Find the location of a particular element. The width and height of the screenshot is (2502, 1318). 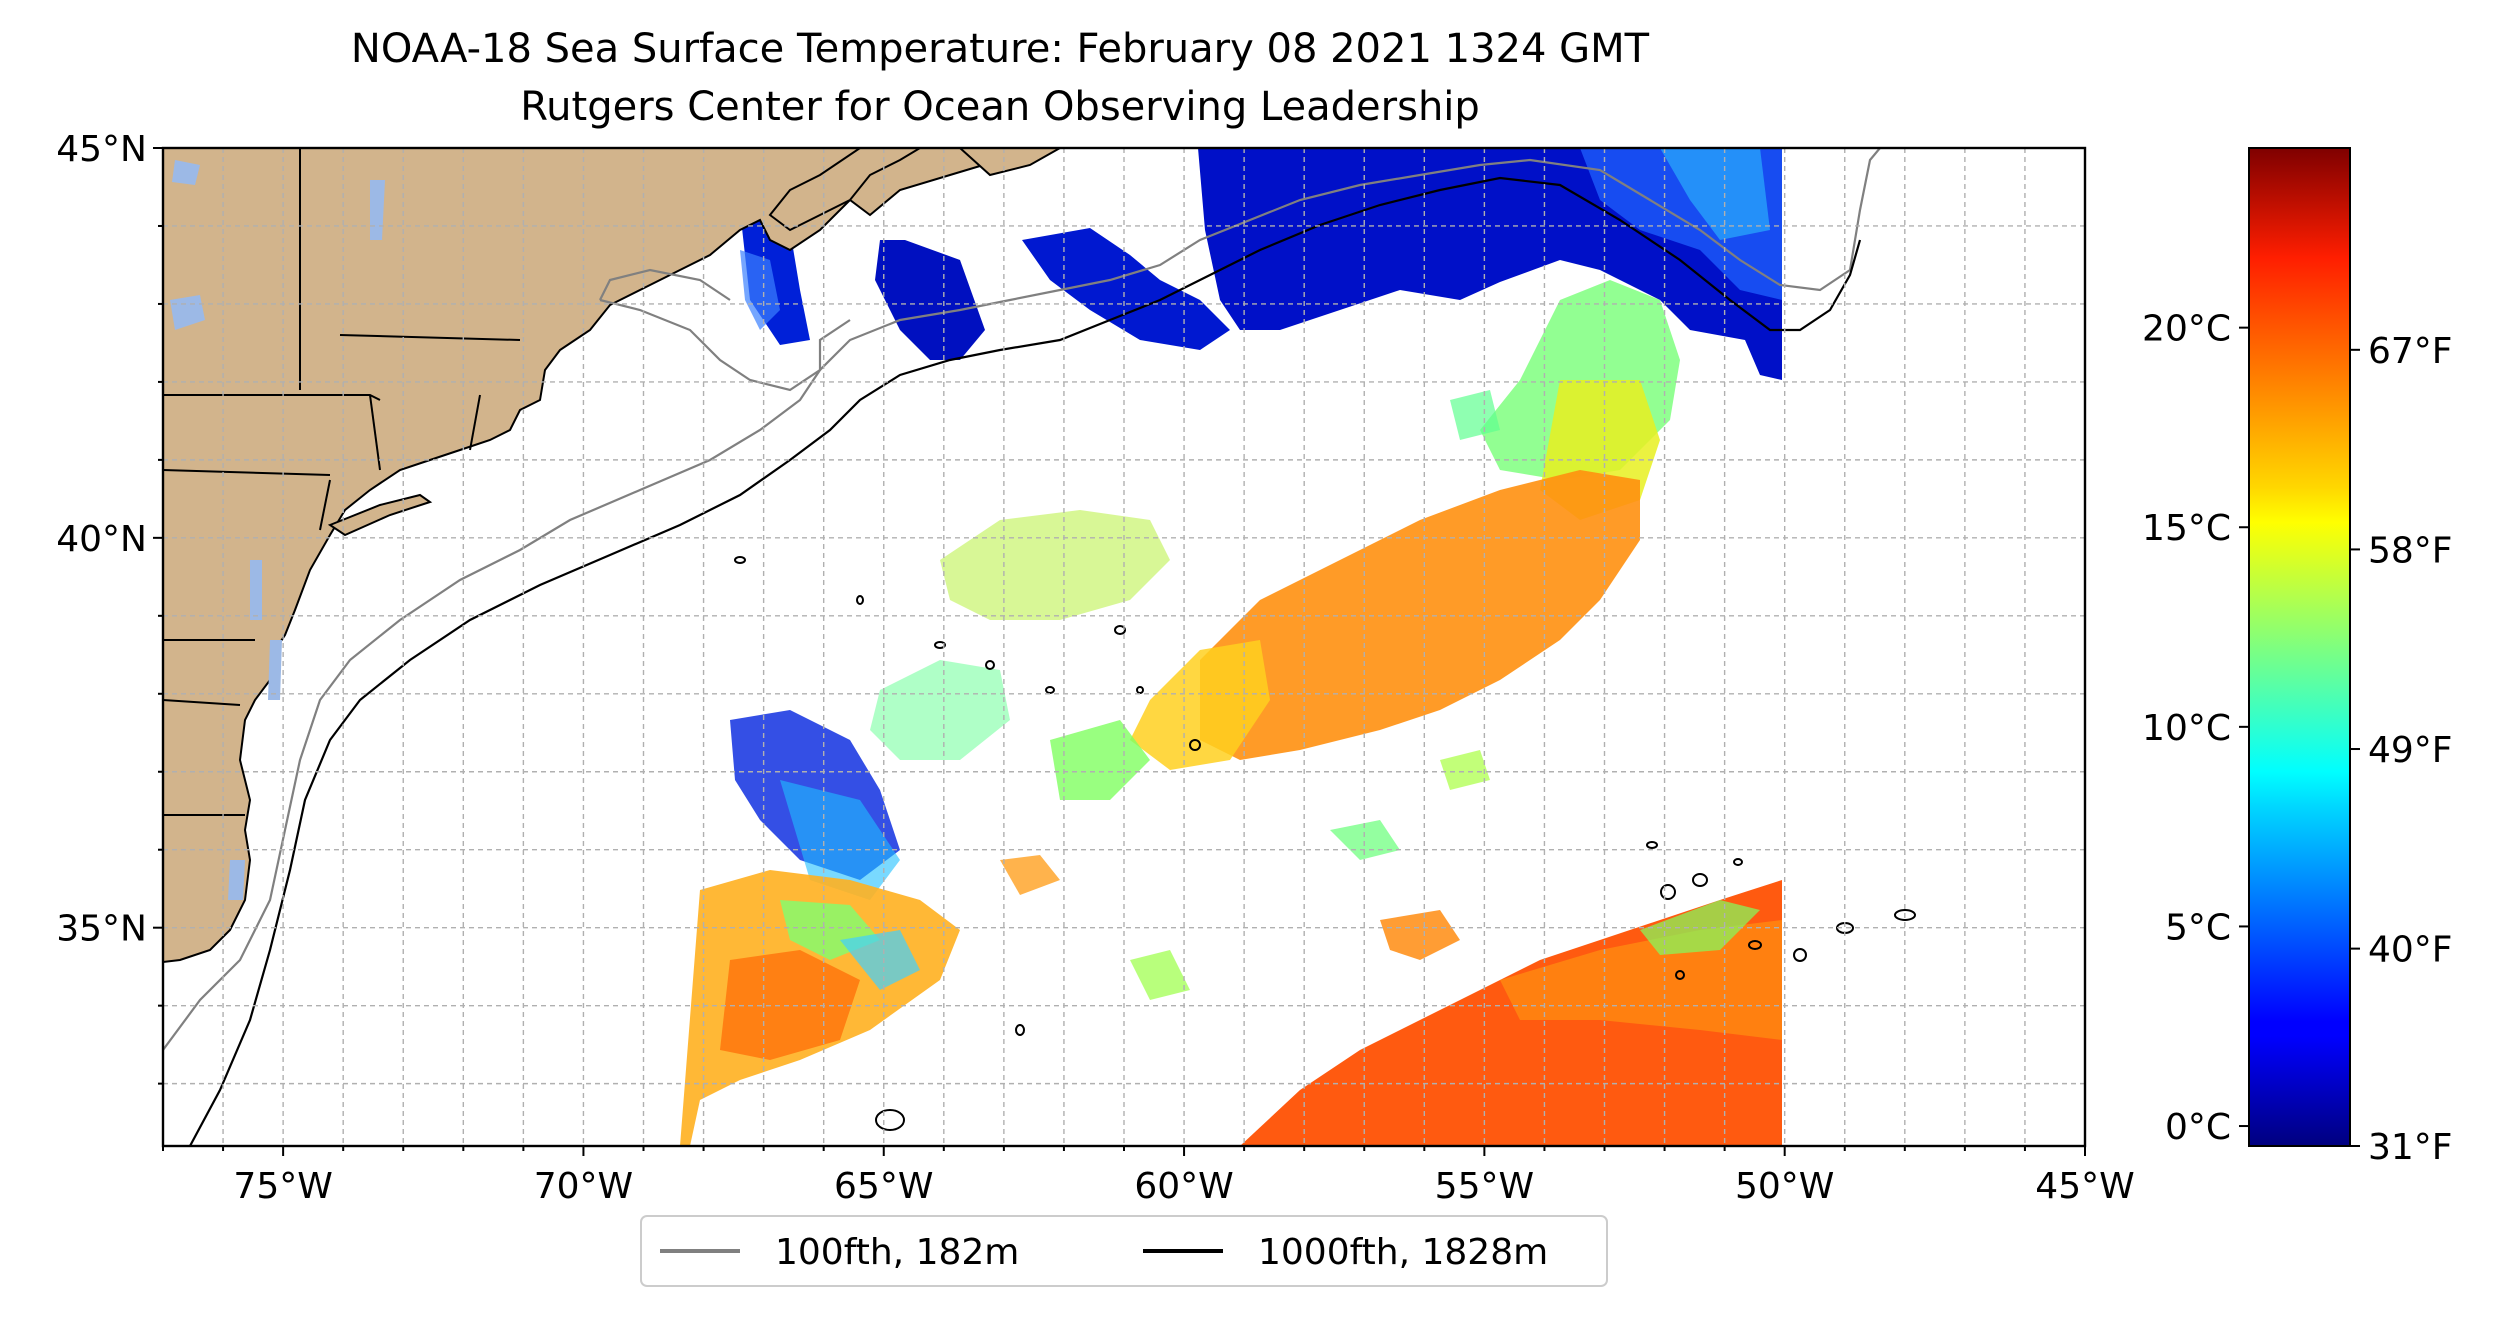

lon-tick-label: 45°W is located at coordinates (2084, 1186).